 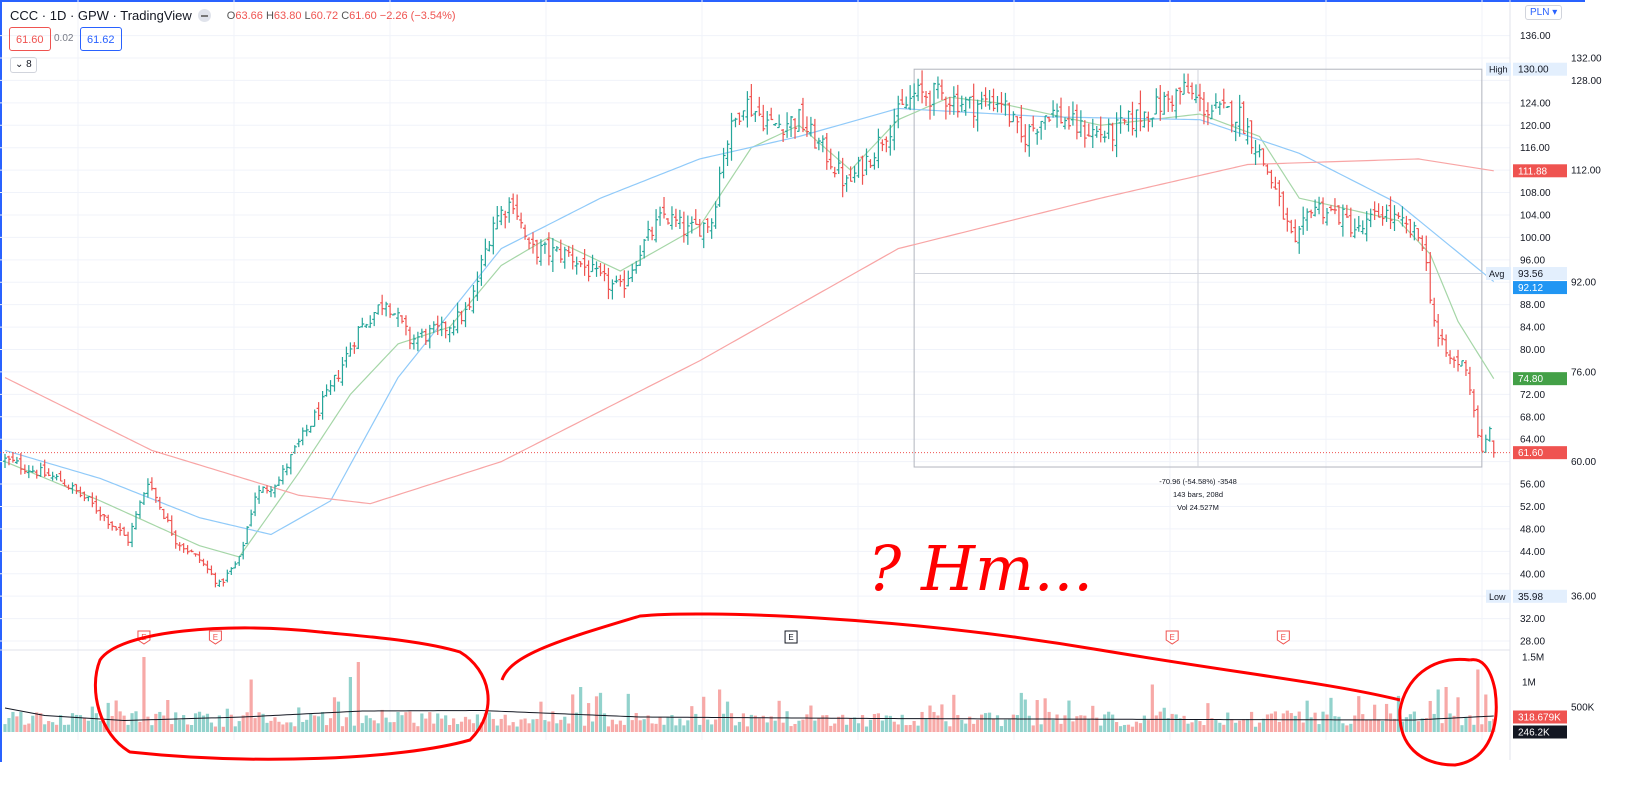 What do you see at coordinates (791, 637) in the screenshot?
I see `event-marker-other: E` at bounding box center [791, 637].